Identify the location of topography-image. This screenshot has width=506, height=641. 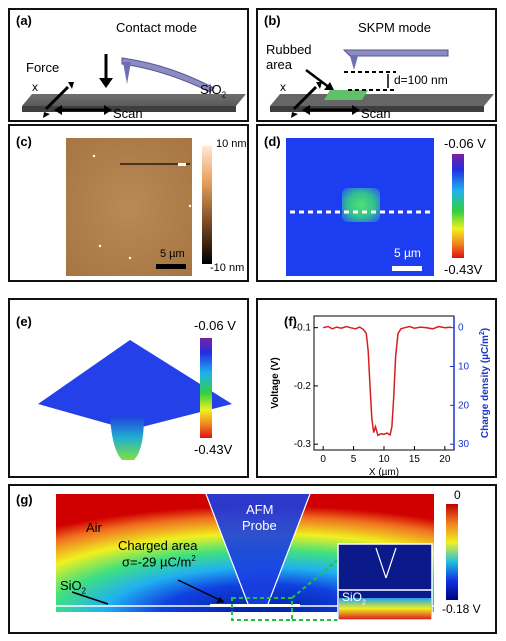
(129, 207).